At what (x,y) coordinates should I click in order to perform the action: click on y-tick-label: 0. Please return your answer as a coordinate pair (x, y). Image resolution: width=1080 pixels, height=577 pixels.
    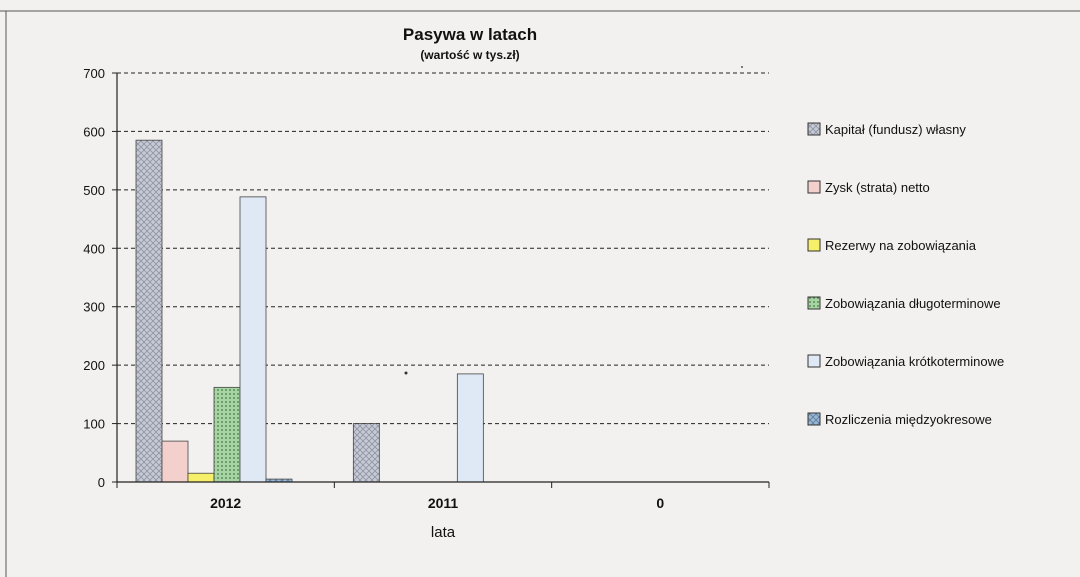
    Looking at the image, I should click on (101, 482).